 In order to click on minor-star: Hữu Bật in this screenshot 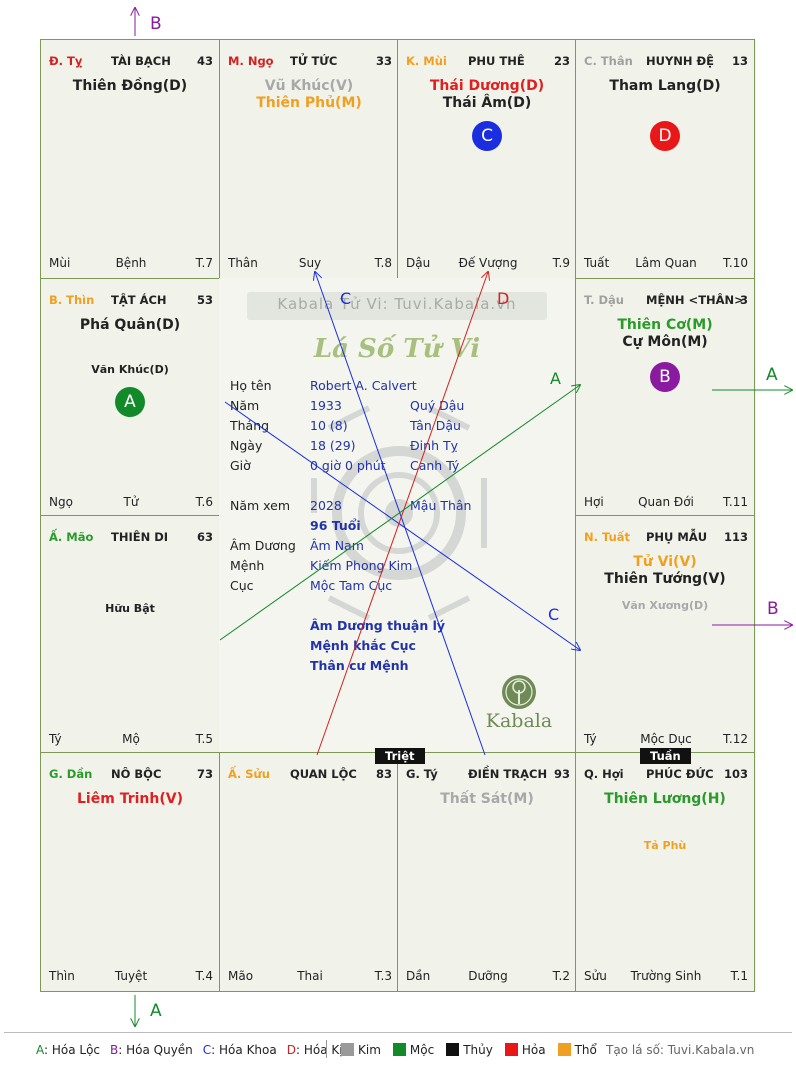, I will do `click(130, 608)`.